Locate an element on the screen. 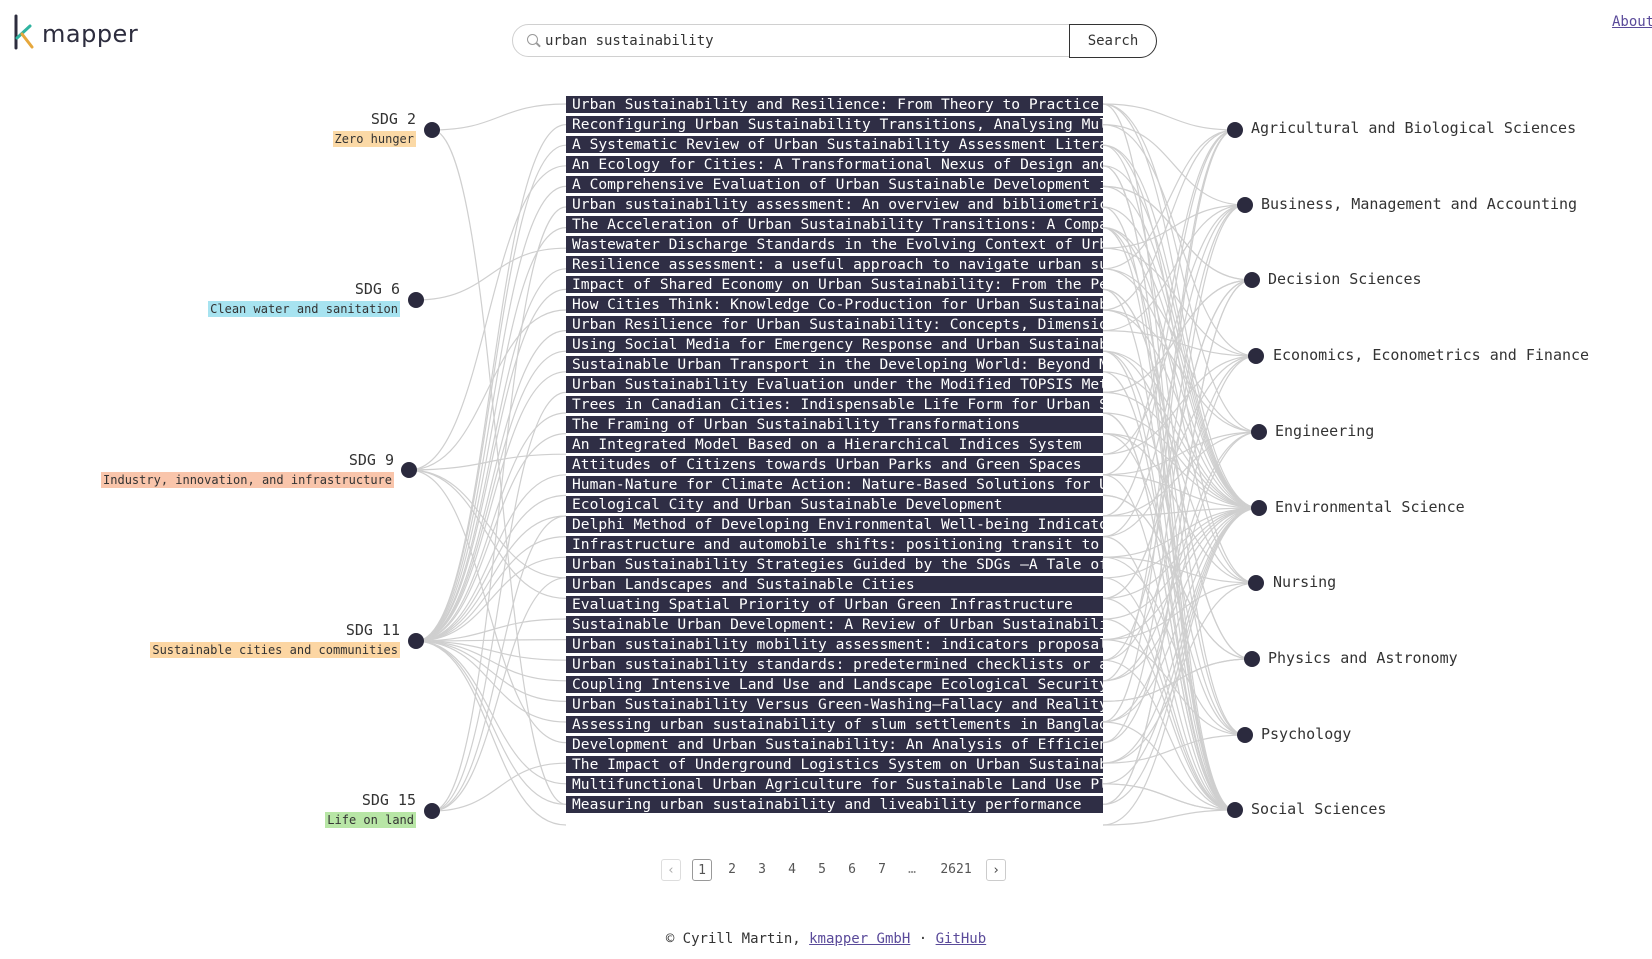 Image resolution: width=1652 pixels, height=959 pixels. page-button: 3 is located at coordinates (762, 869).